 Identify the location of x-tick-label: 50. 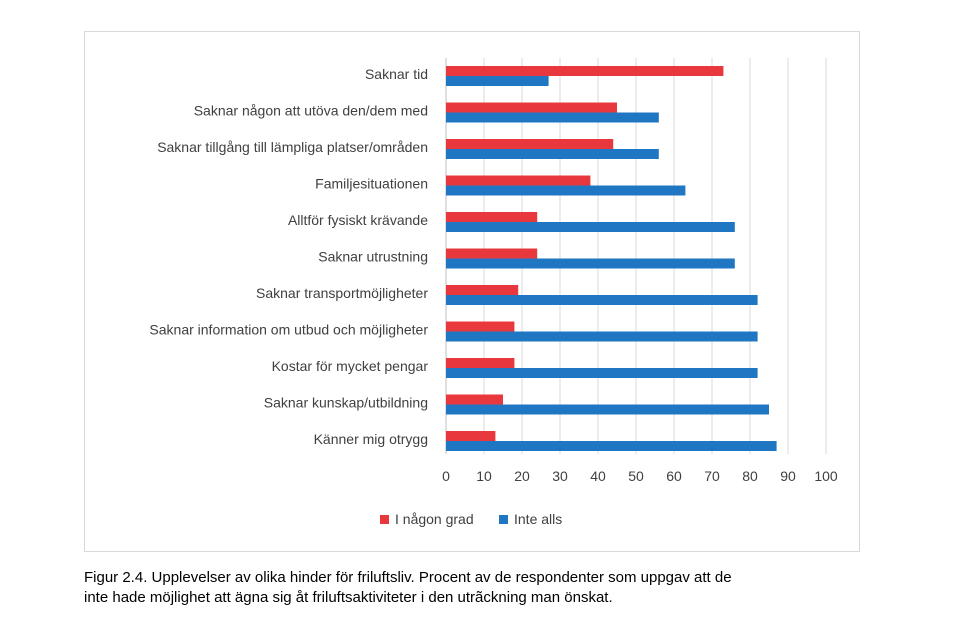
(636, 476).